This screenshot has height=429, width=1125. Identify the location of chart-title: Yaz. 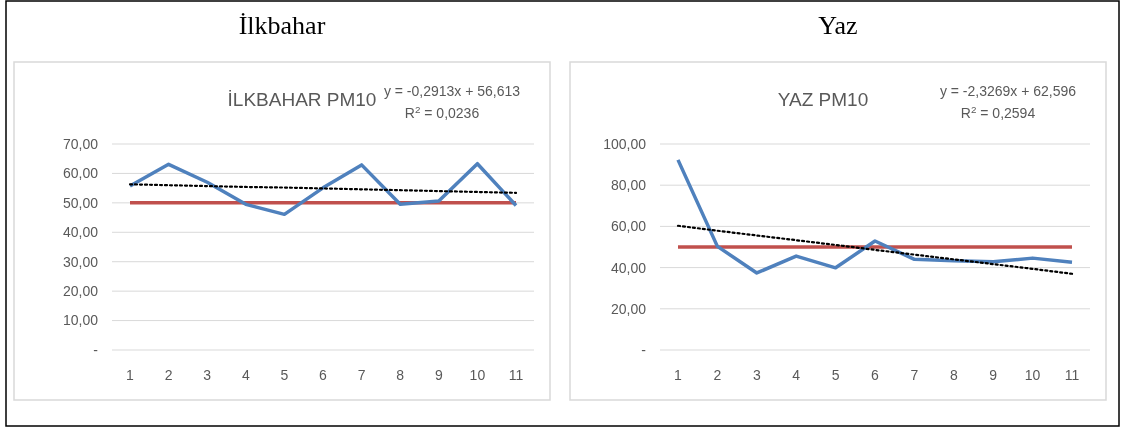
(838, 25).